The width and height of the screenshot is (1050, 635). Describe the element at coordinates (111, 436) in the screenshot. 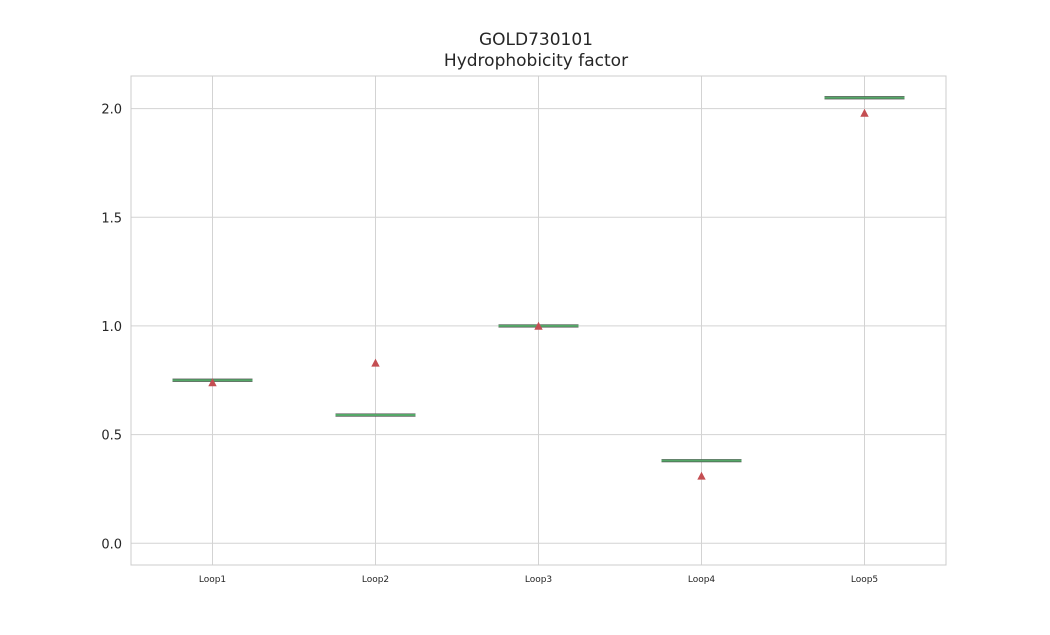

I see `y-tick-label: 0.5` at that location.